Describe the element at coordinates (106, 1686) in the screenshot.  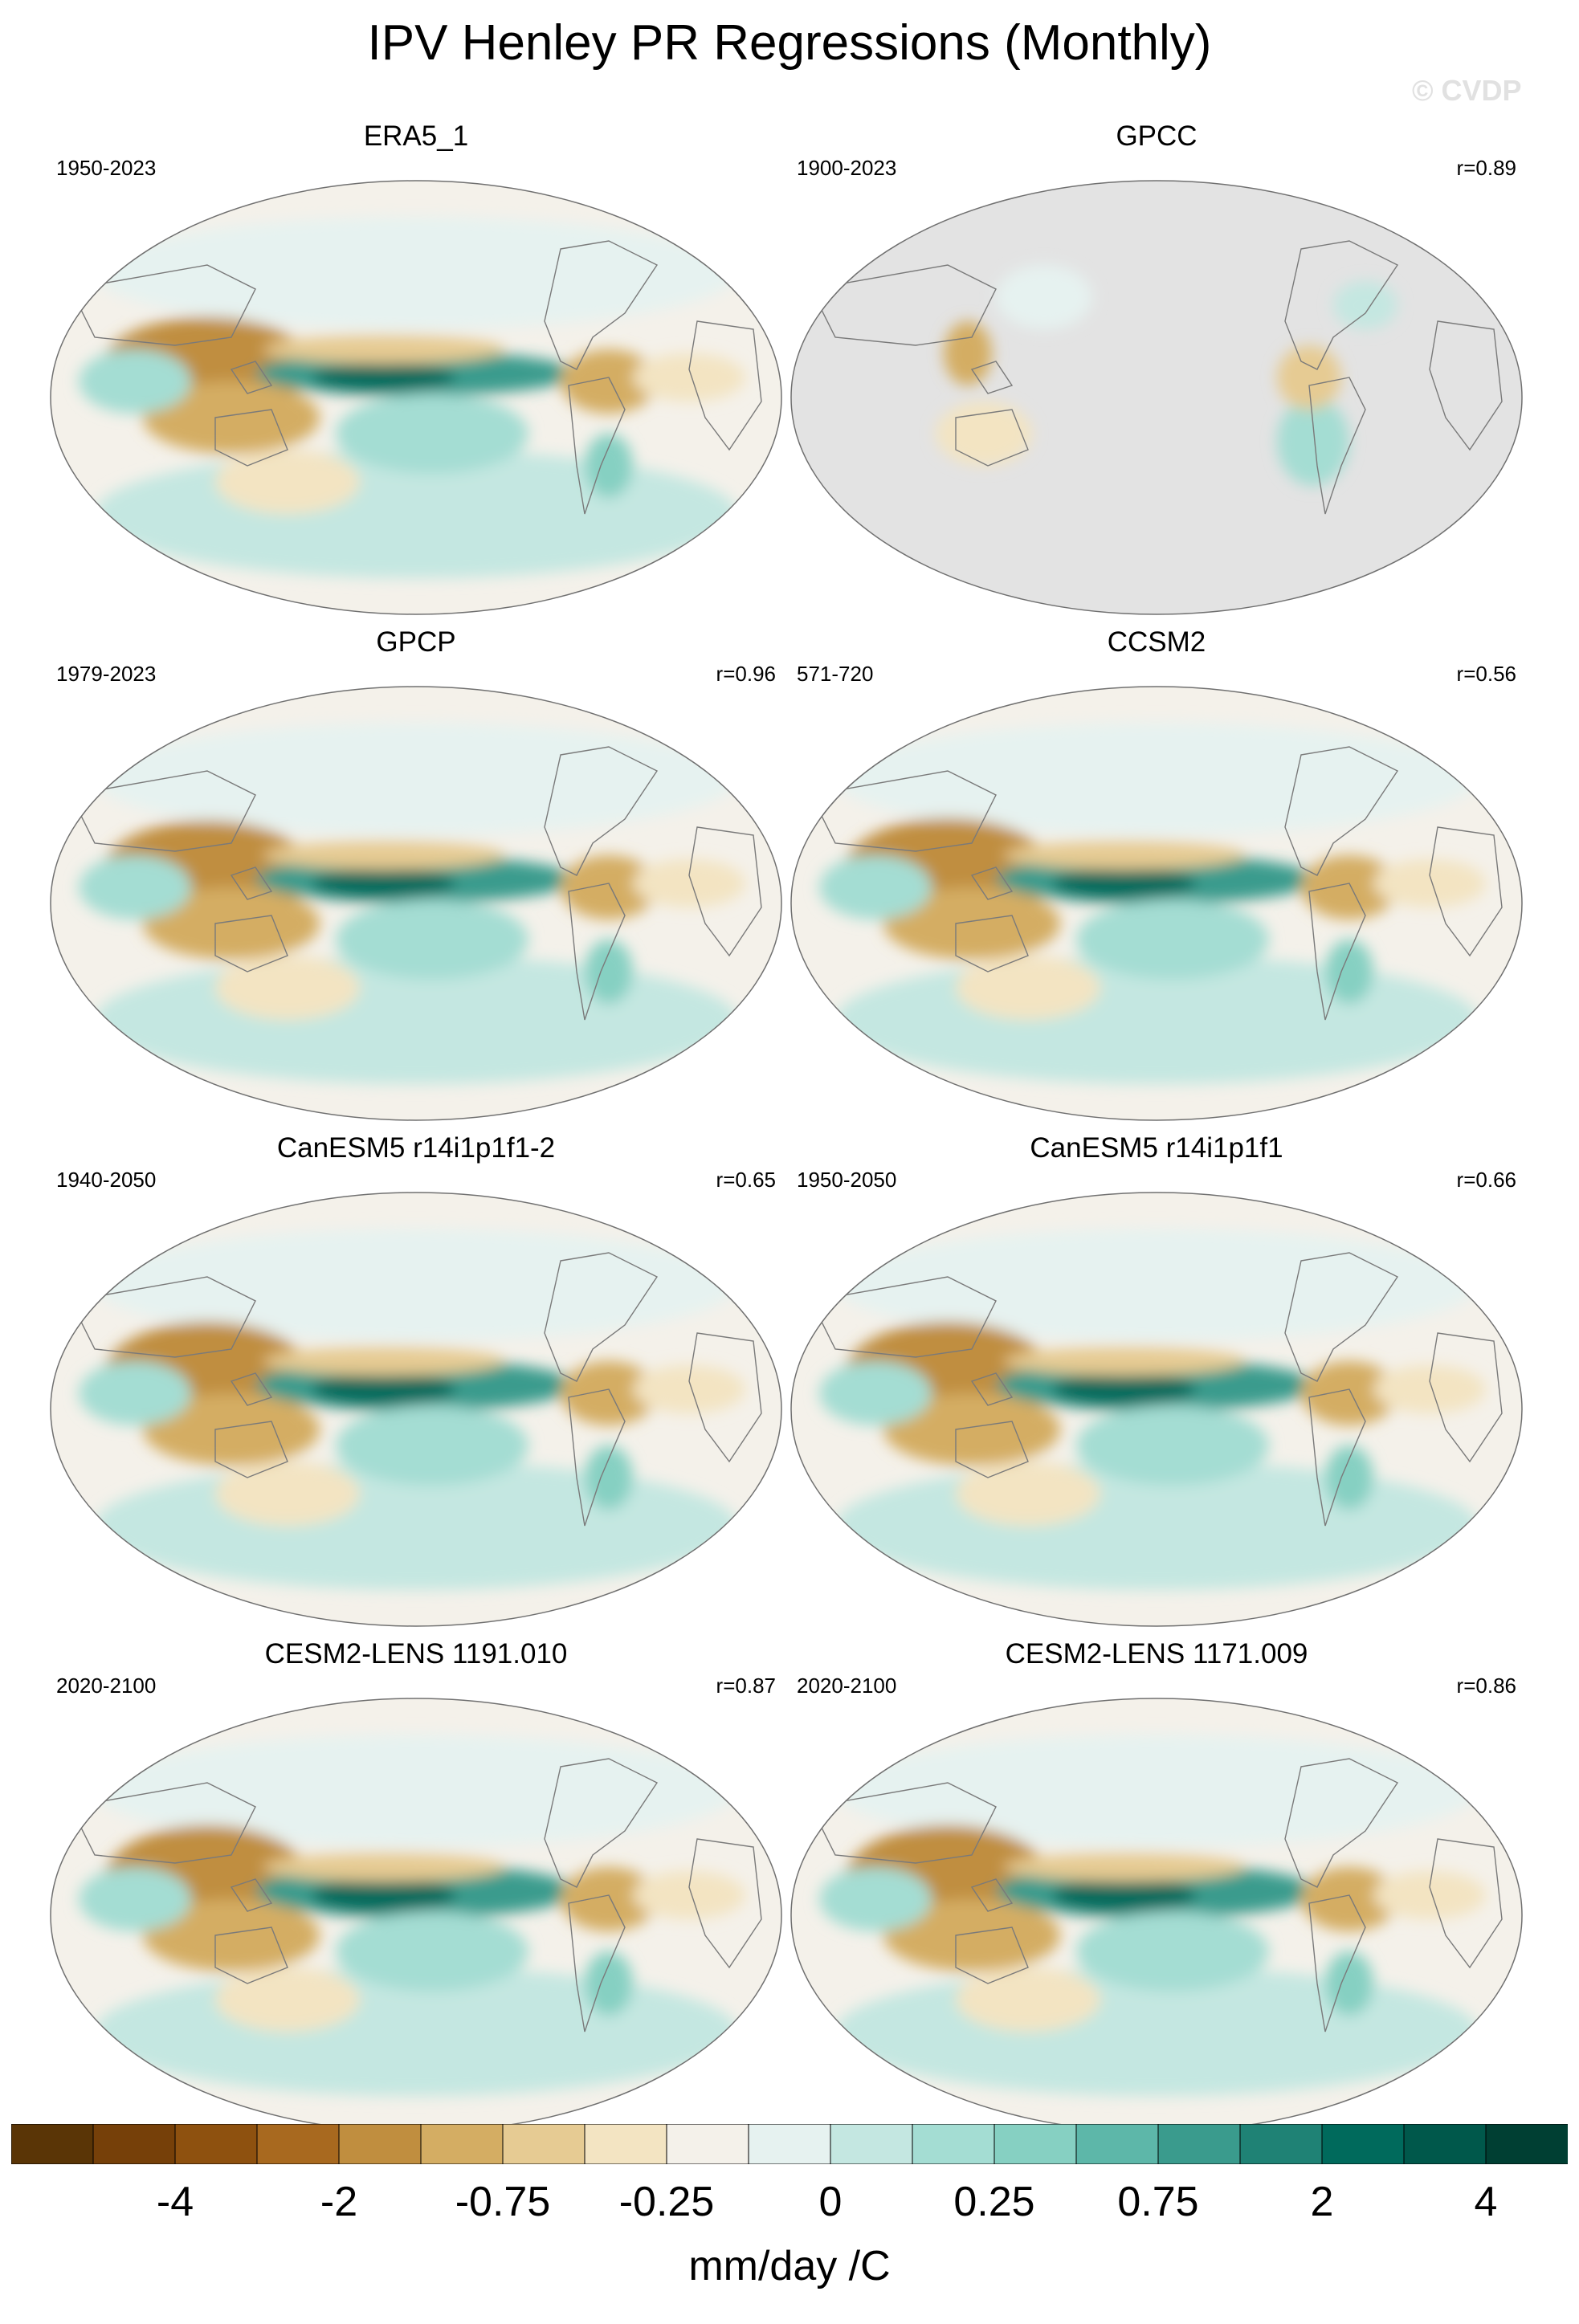
I see `panel-period: 2020-2100` at that location.